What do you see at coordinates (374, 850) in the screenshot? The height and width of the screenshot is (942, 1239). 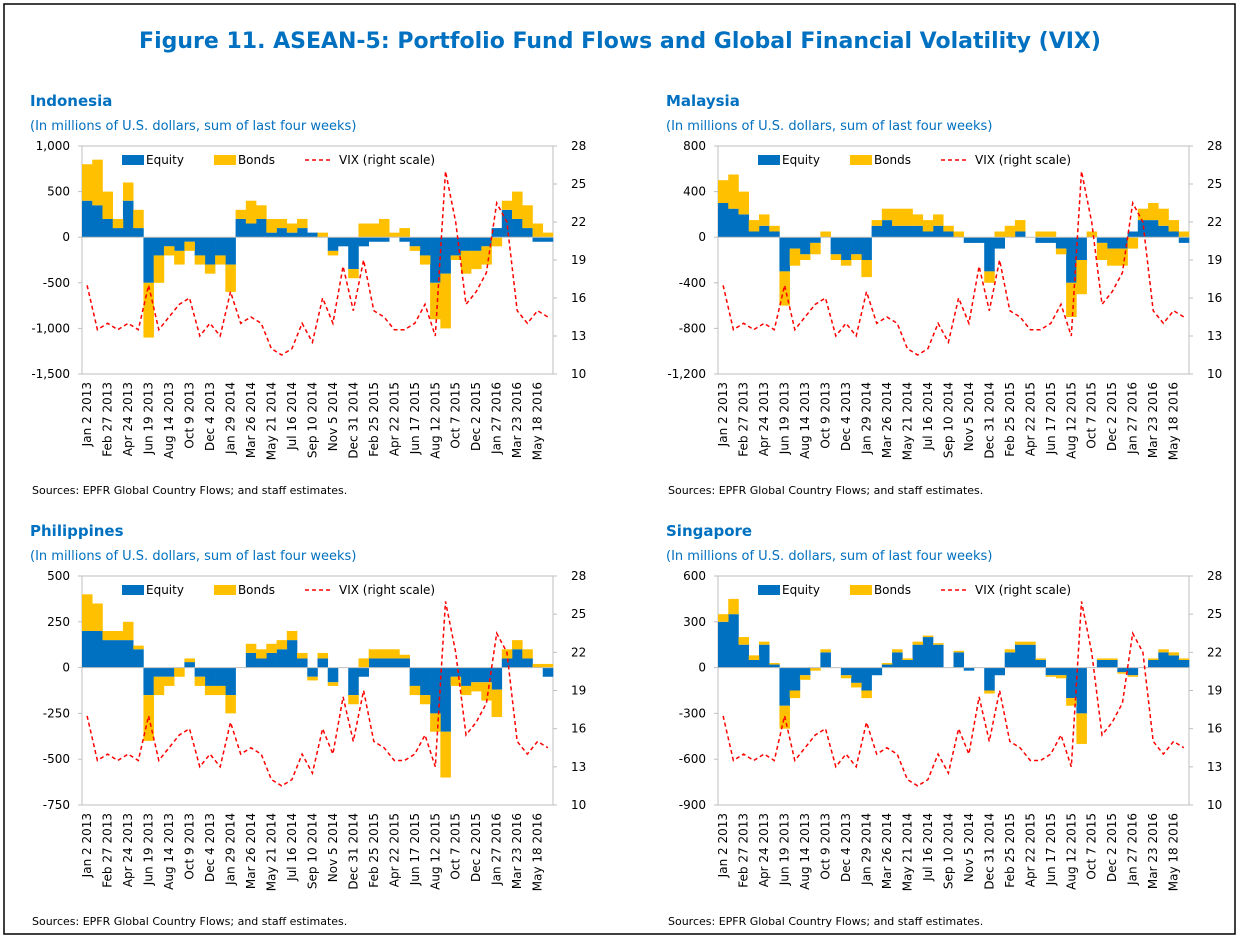 I see `x-tick-label: Feb 25 2015` at bounding box center [374, 850].